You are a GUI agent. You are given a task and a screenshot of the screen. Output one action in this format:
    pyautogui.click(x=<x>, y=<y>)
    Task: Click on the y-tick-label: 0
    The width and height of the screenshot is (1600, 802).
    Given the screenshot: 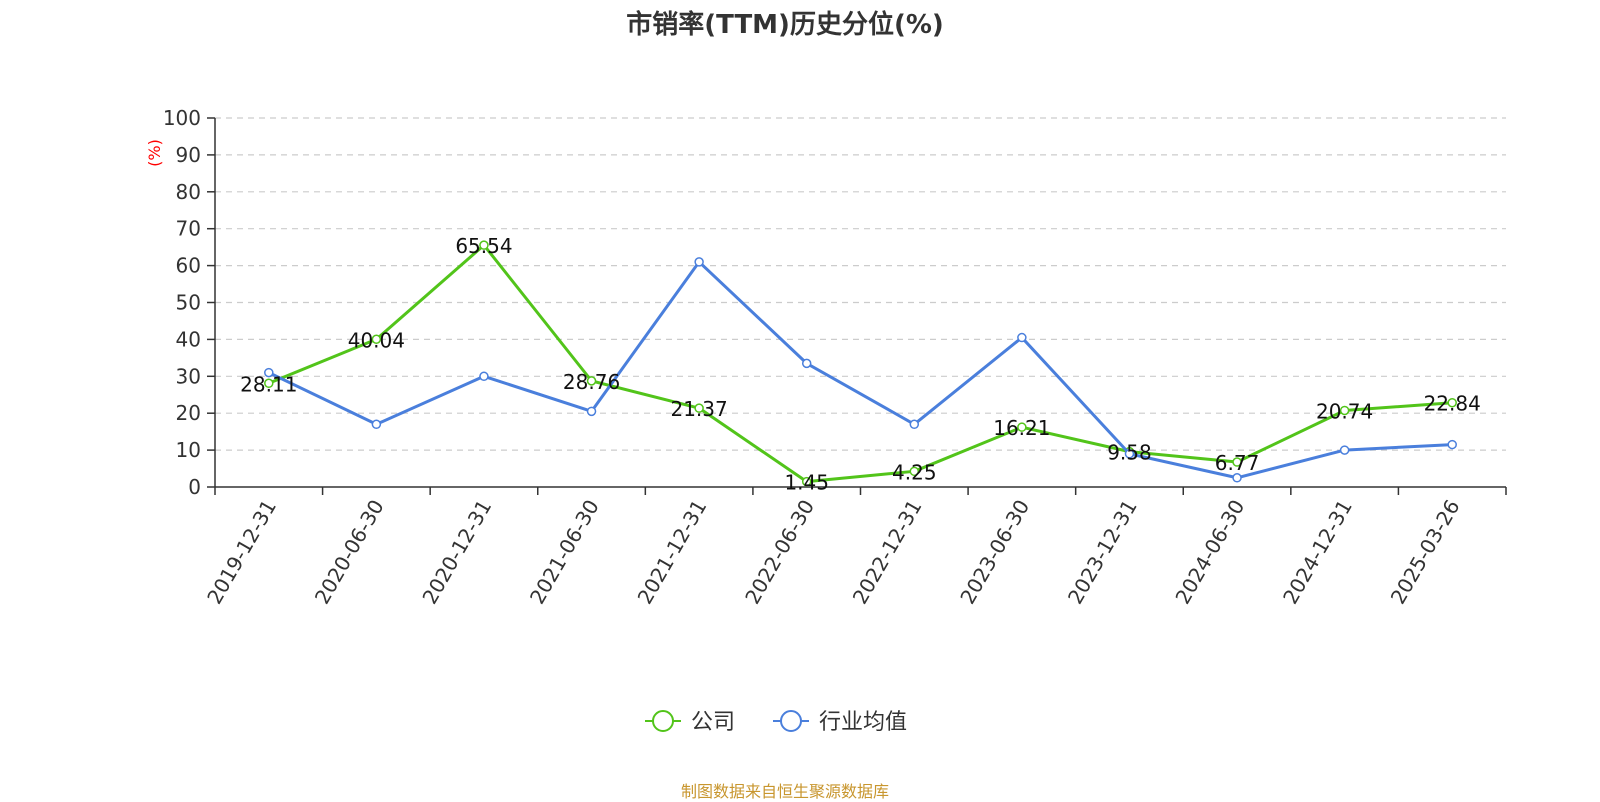 What is the action you would take?
    pyautogui.click(x=194, y=487)
    